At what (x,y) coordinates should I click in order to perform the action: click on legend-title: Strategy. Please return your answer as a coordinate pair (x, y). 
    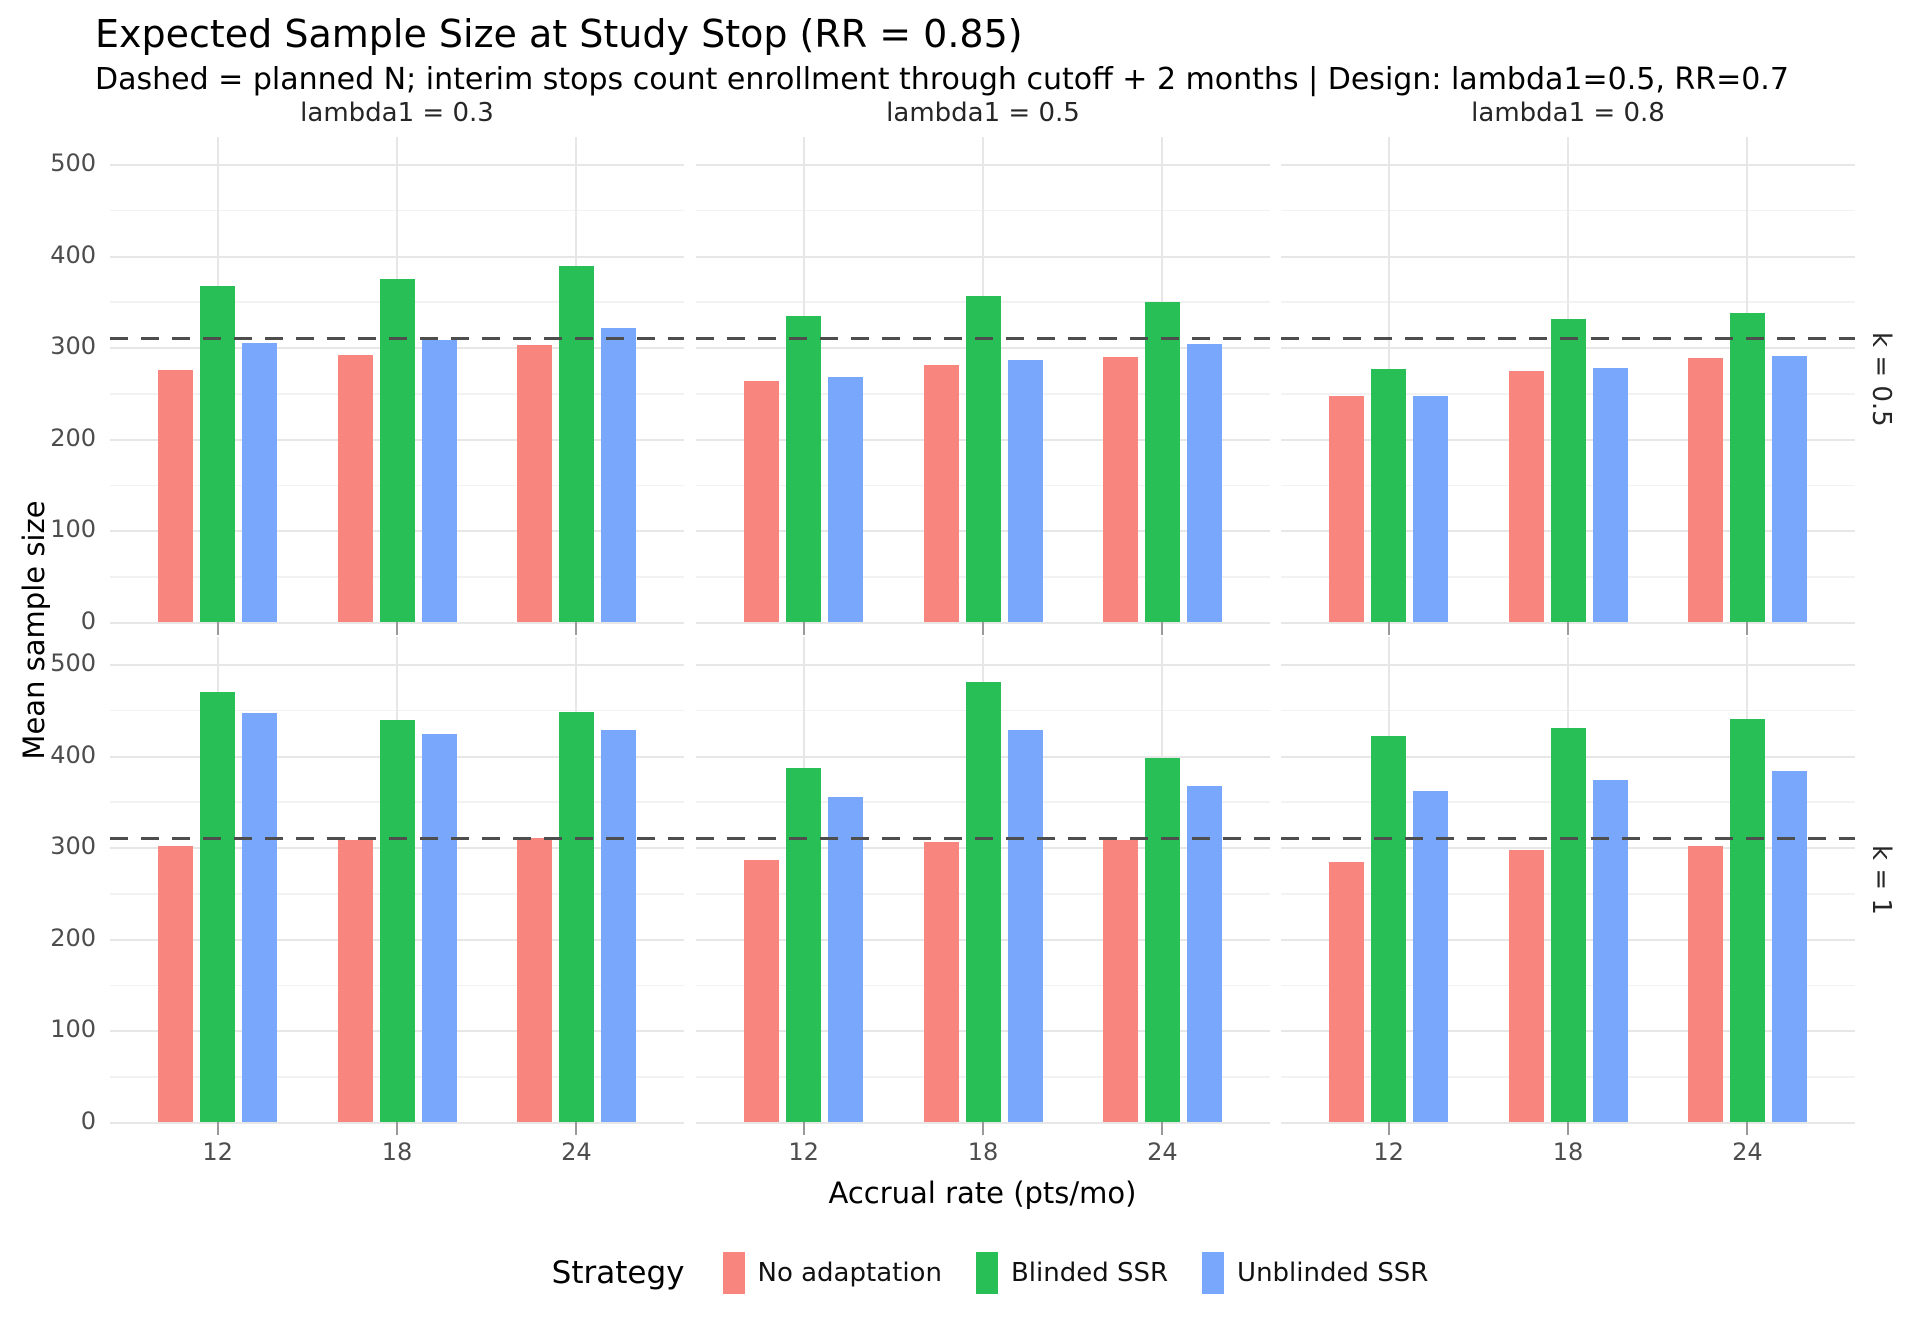
    Looking at the image, I should click on (618, 1273).